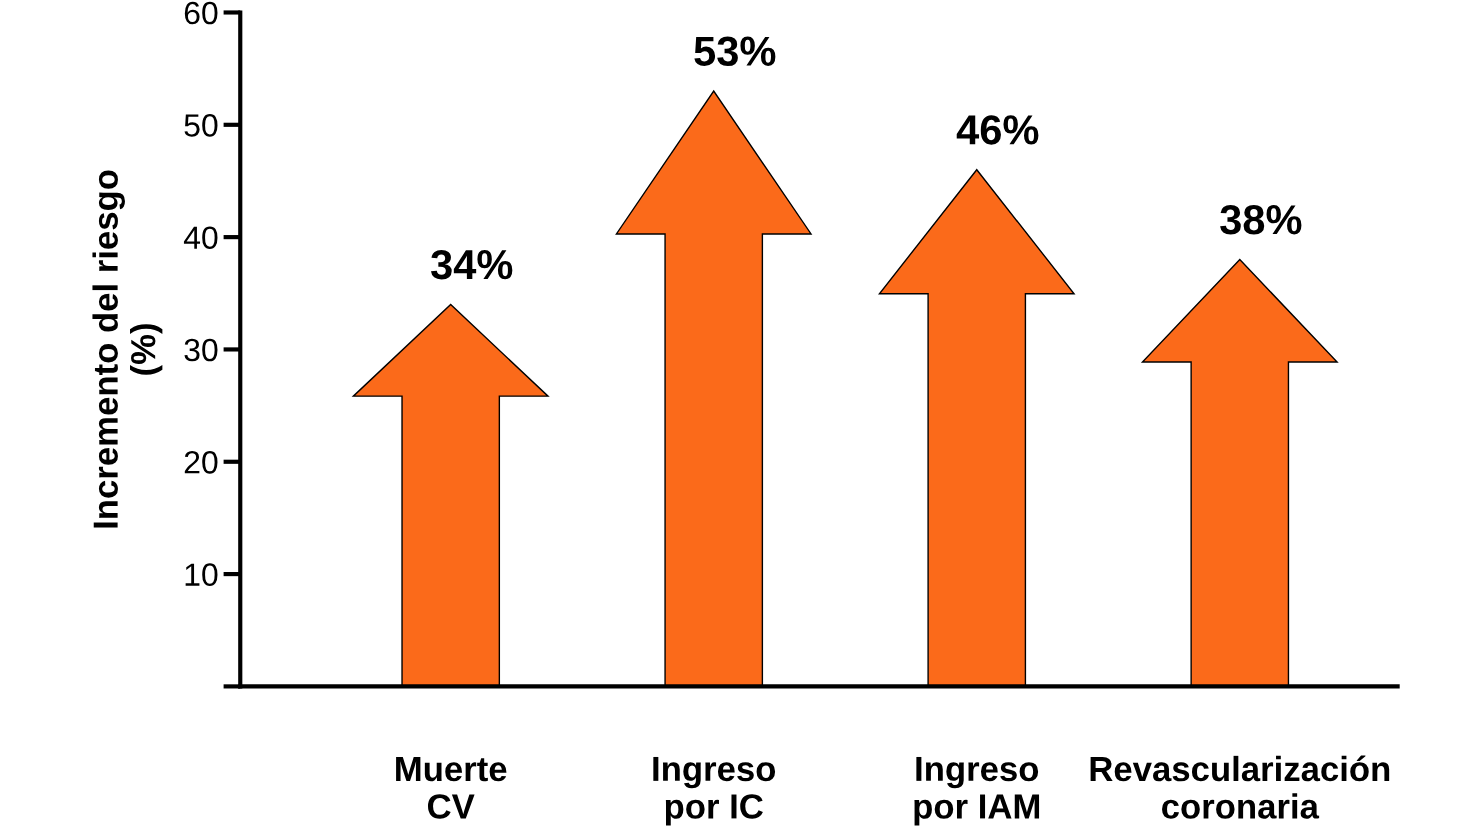  I want to click on y-tick-label: 20, so click(201, 462).